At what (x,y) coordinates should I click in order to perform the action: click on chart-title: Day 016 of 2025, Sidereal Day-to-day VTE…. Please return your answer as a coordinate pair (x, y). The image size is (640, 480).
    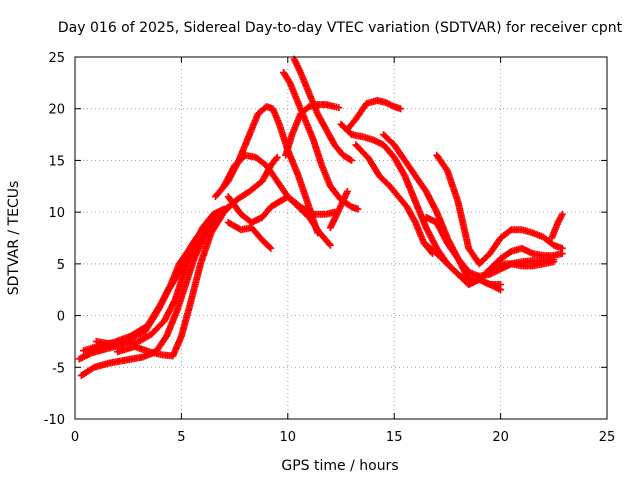
    Looking at the image, I should click on (340, 28).